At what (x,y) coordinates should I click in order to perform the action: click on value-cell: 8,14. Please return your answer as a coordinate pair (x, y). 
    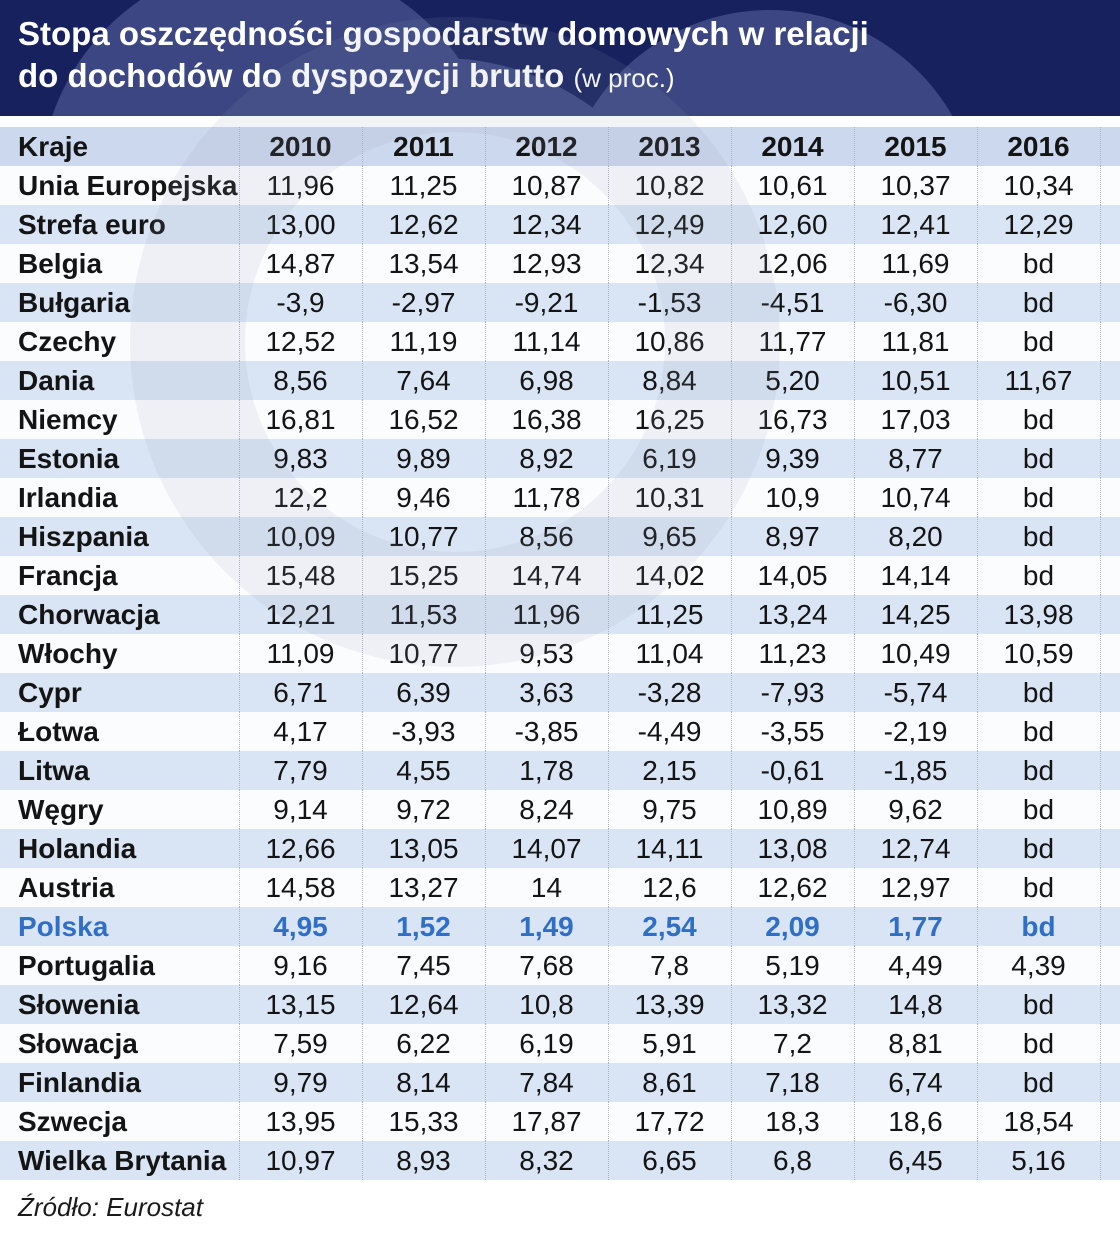
    Looking at the image, I should click on (423, 1082).